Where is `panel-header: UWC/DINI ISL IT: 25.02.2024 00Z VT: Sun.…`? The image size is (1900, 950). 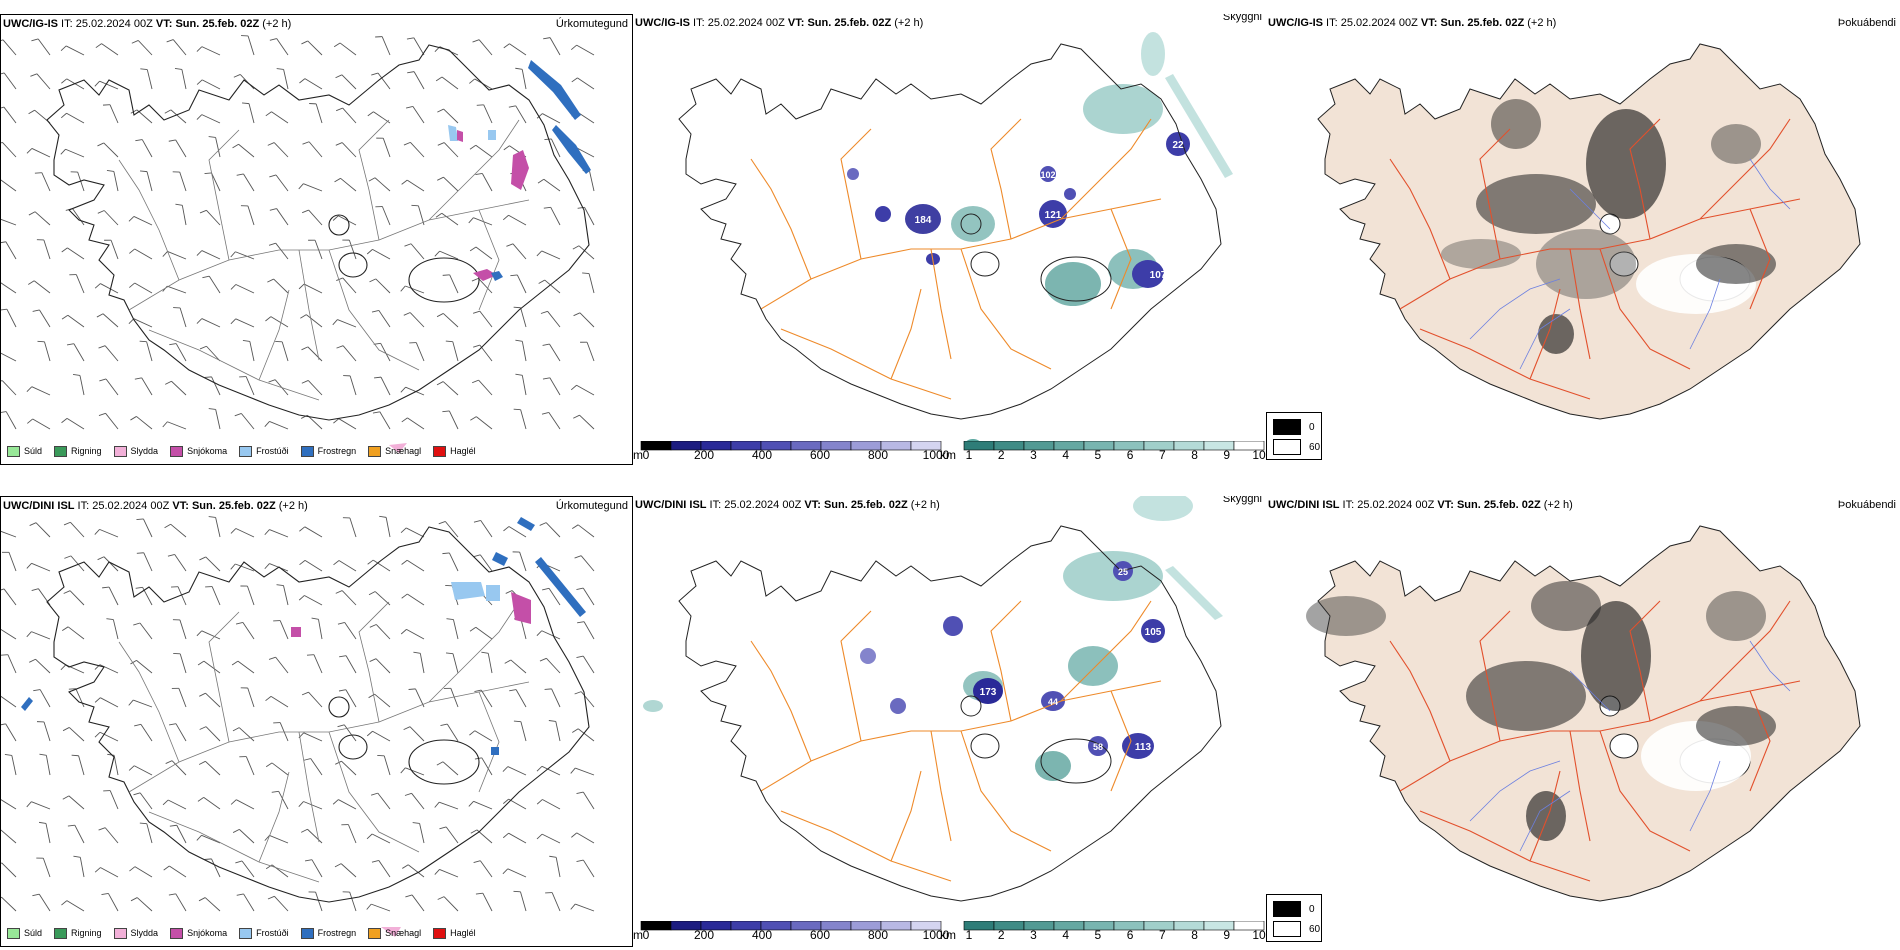 panel-header: UWC/DINI ISL IT: 25.02.2024 00Z VT: Sun.… is located at coordinates (949, 505).